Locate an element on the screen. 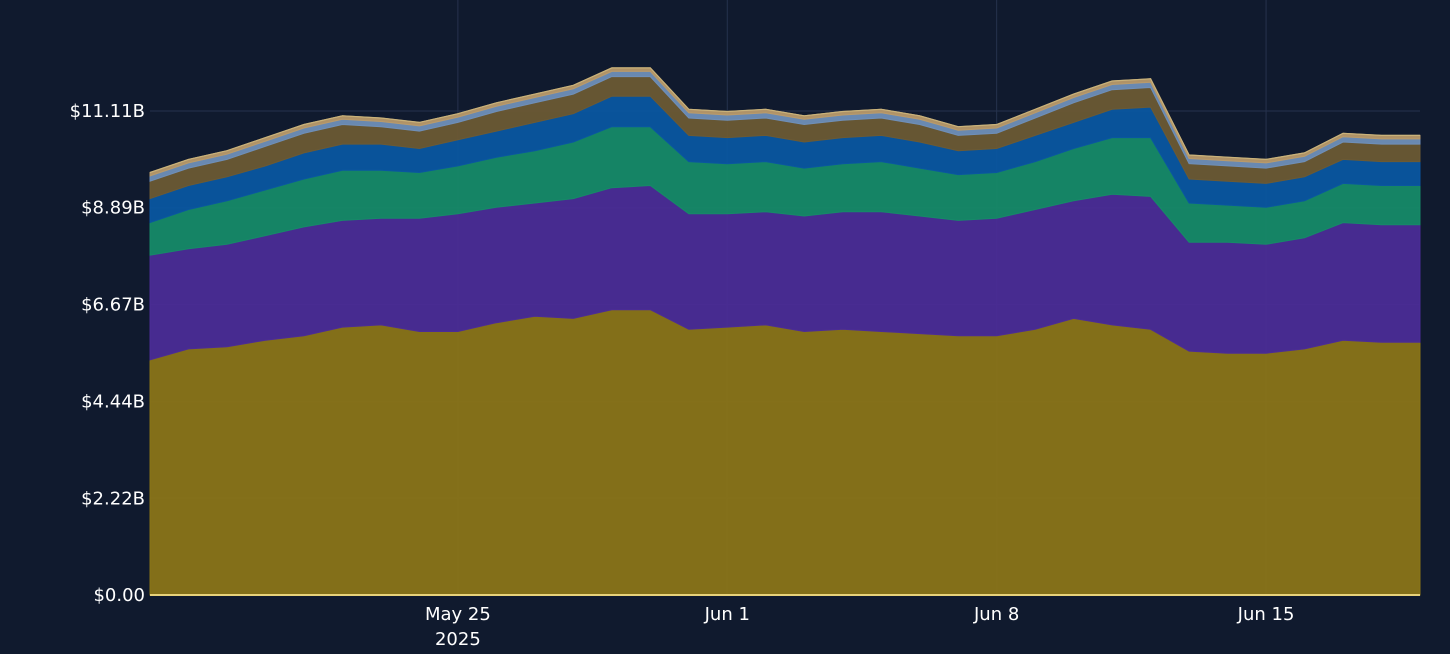  y-tick-label: $11.11B is located at coordinates (107, 111).